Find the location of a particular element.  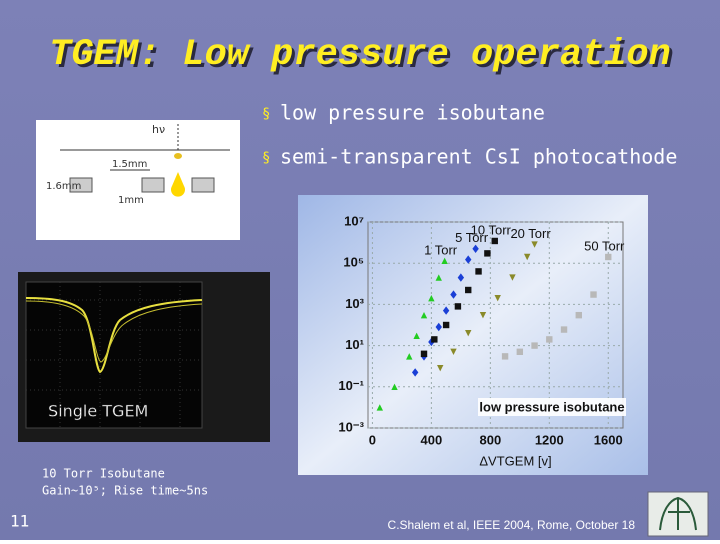

x-tick-label: 1600 is located at coordinates (608, 439).